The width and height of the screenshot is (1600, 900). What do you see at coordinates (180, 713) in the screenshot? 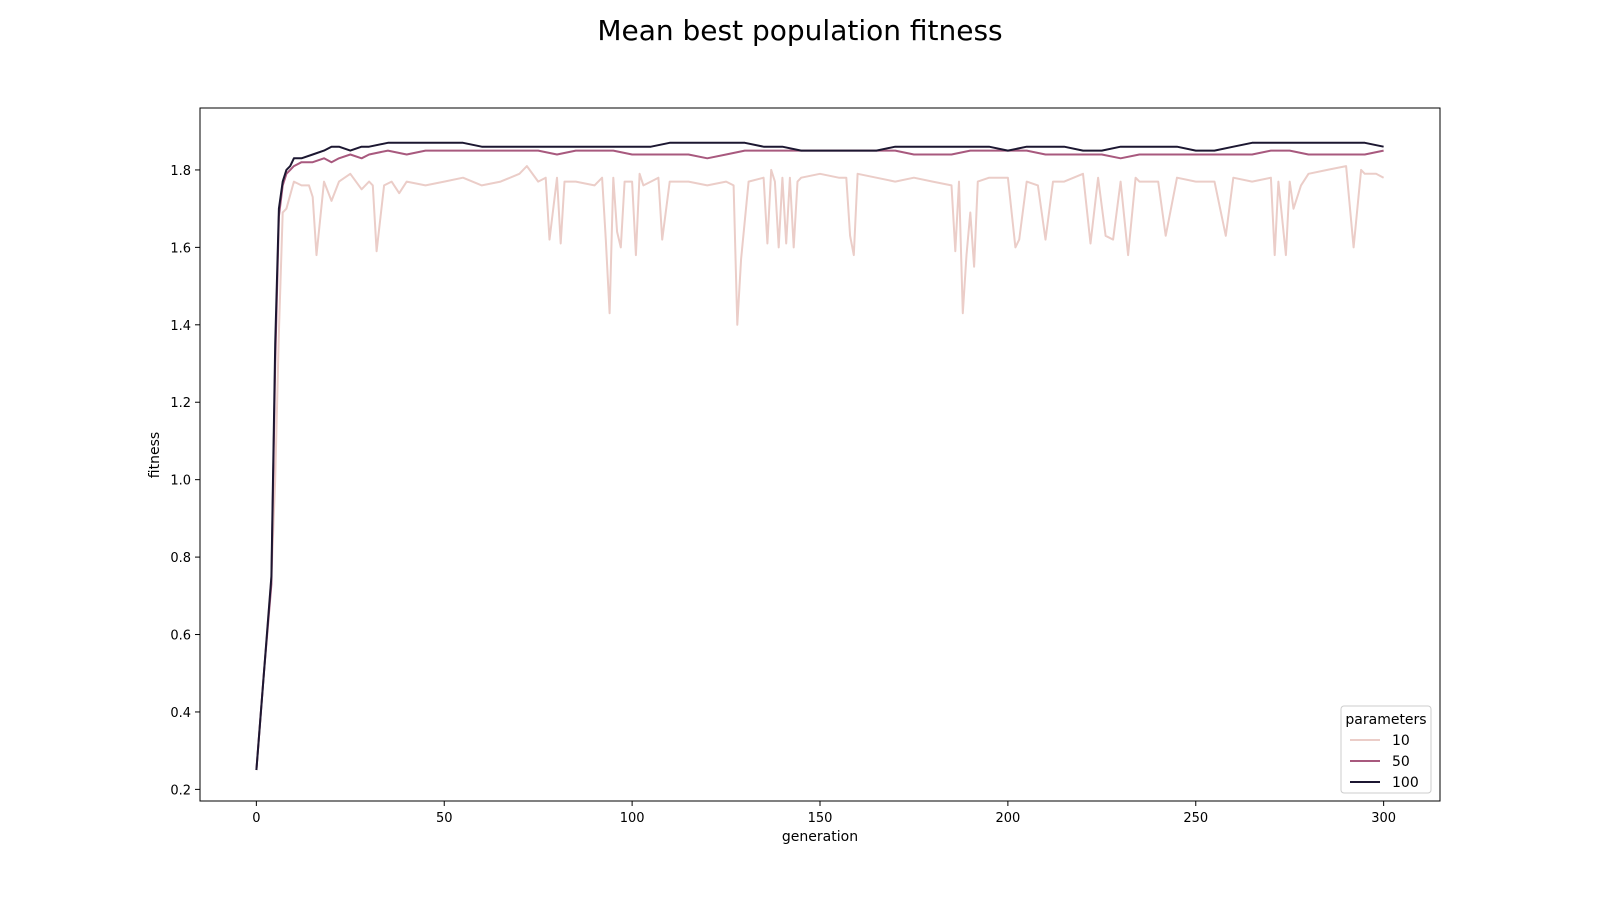
I see `y-tick-label: 0.4` at bounding box center [180, 713].